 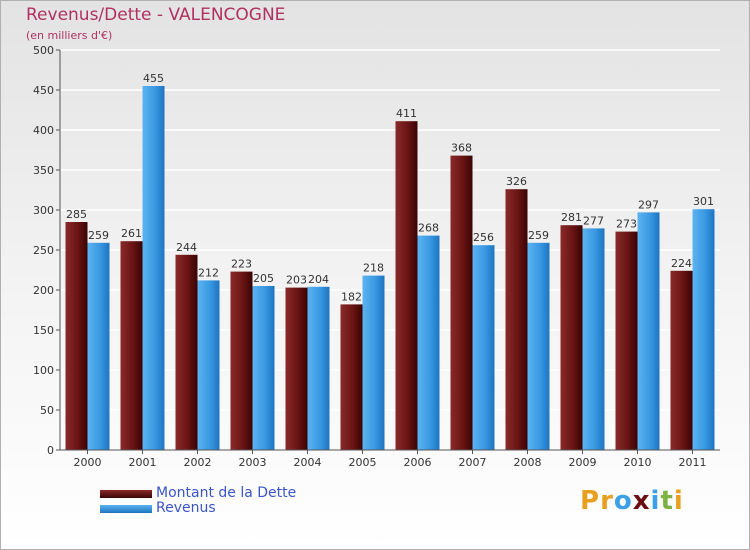 I want to click on x-tick-label: 2008, so click(x=528, y=462).